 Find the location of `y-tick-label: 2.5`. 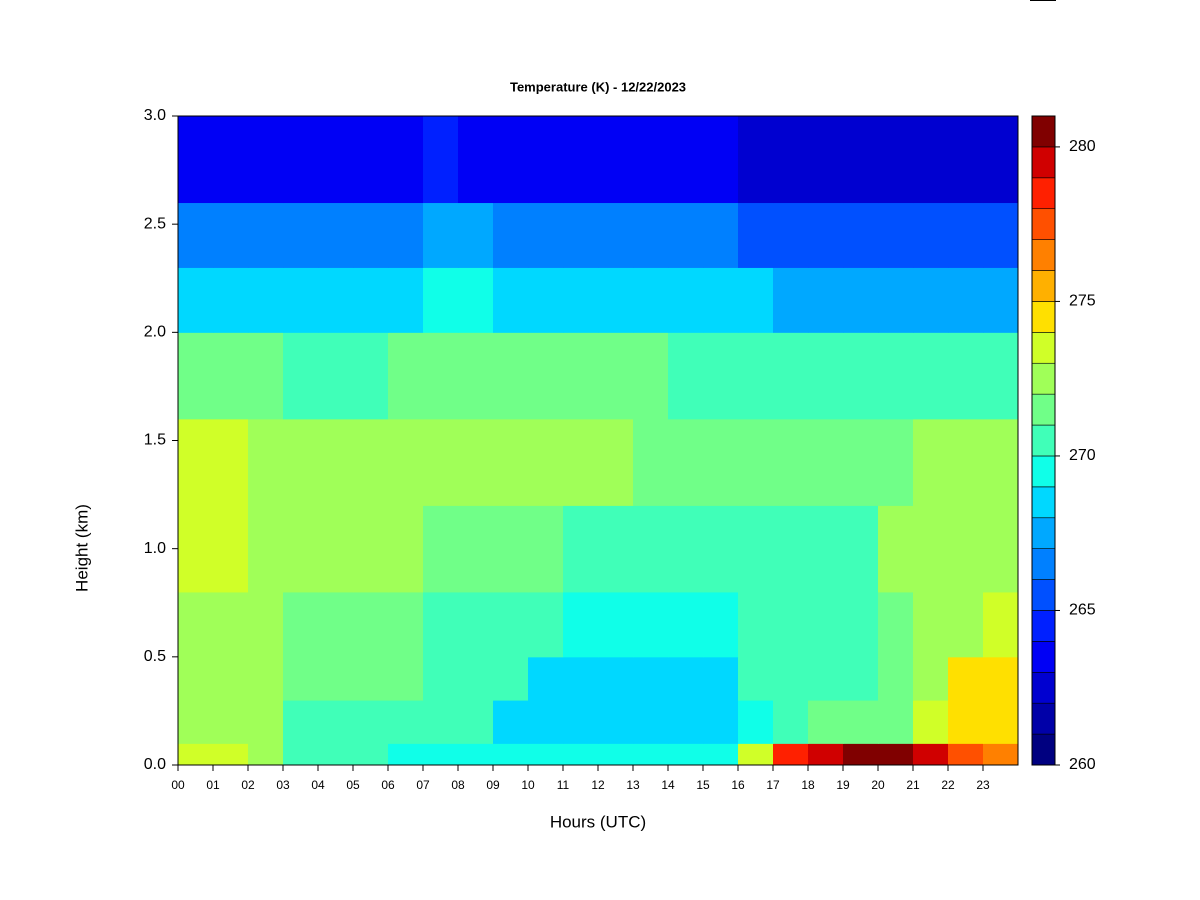

y-tick-label: 2.5 is located at coordinates (155, 223).